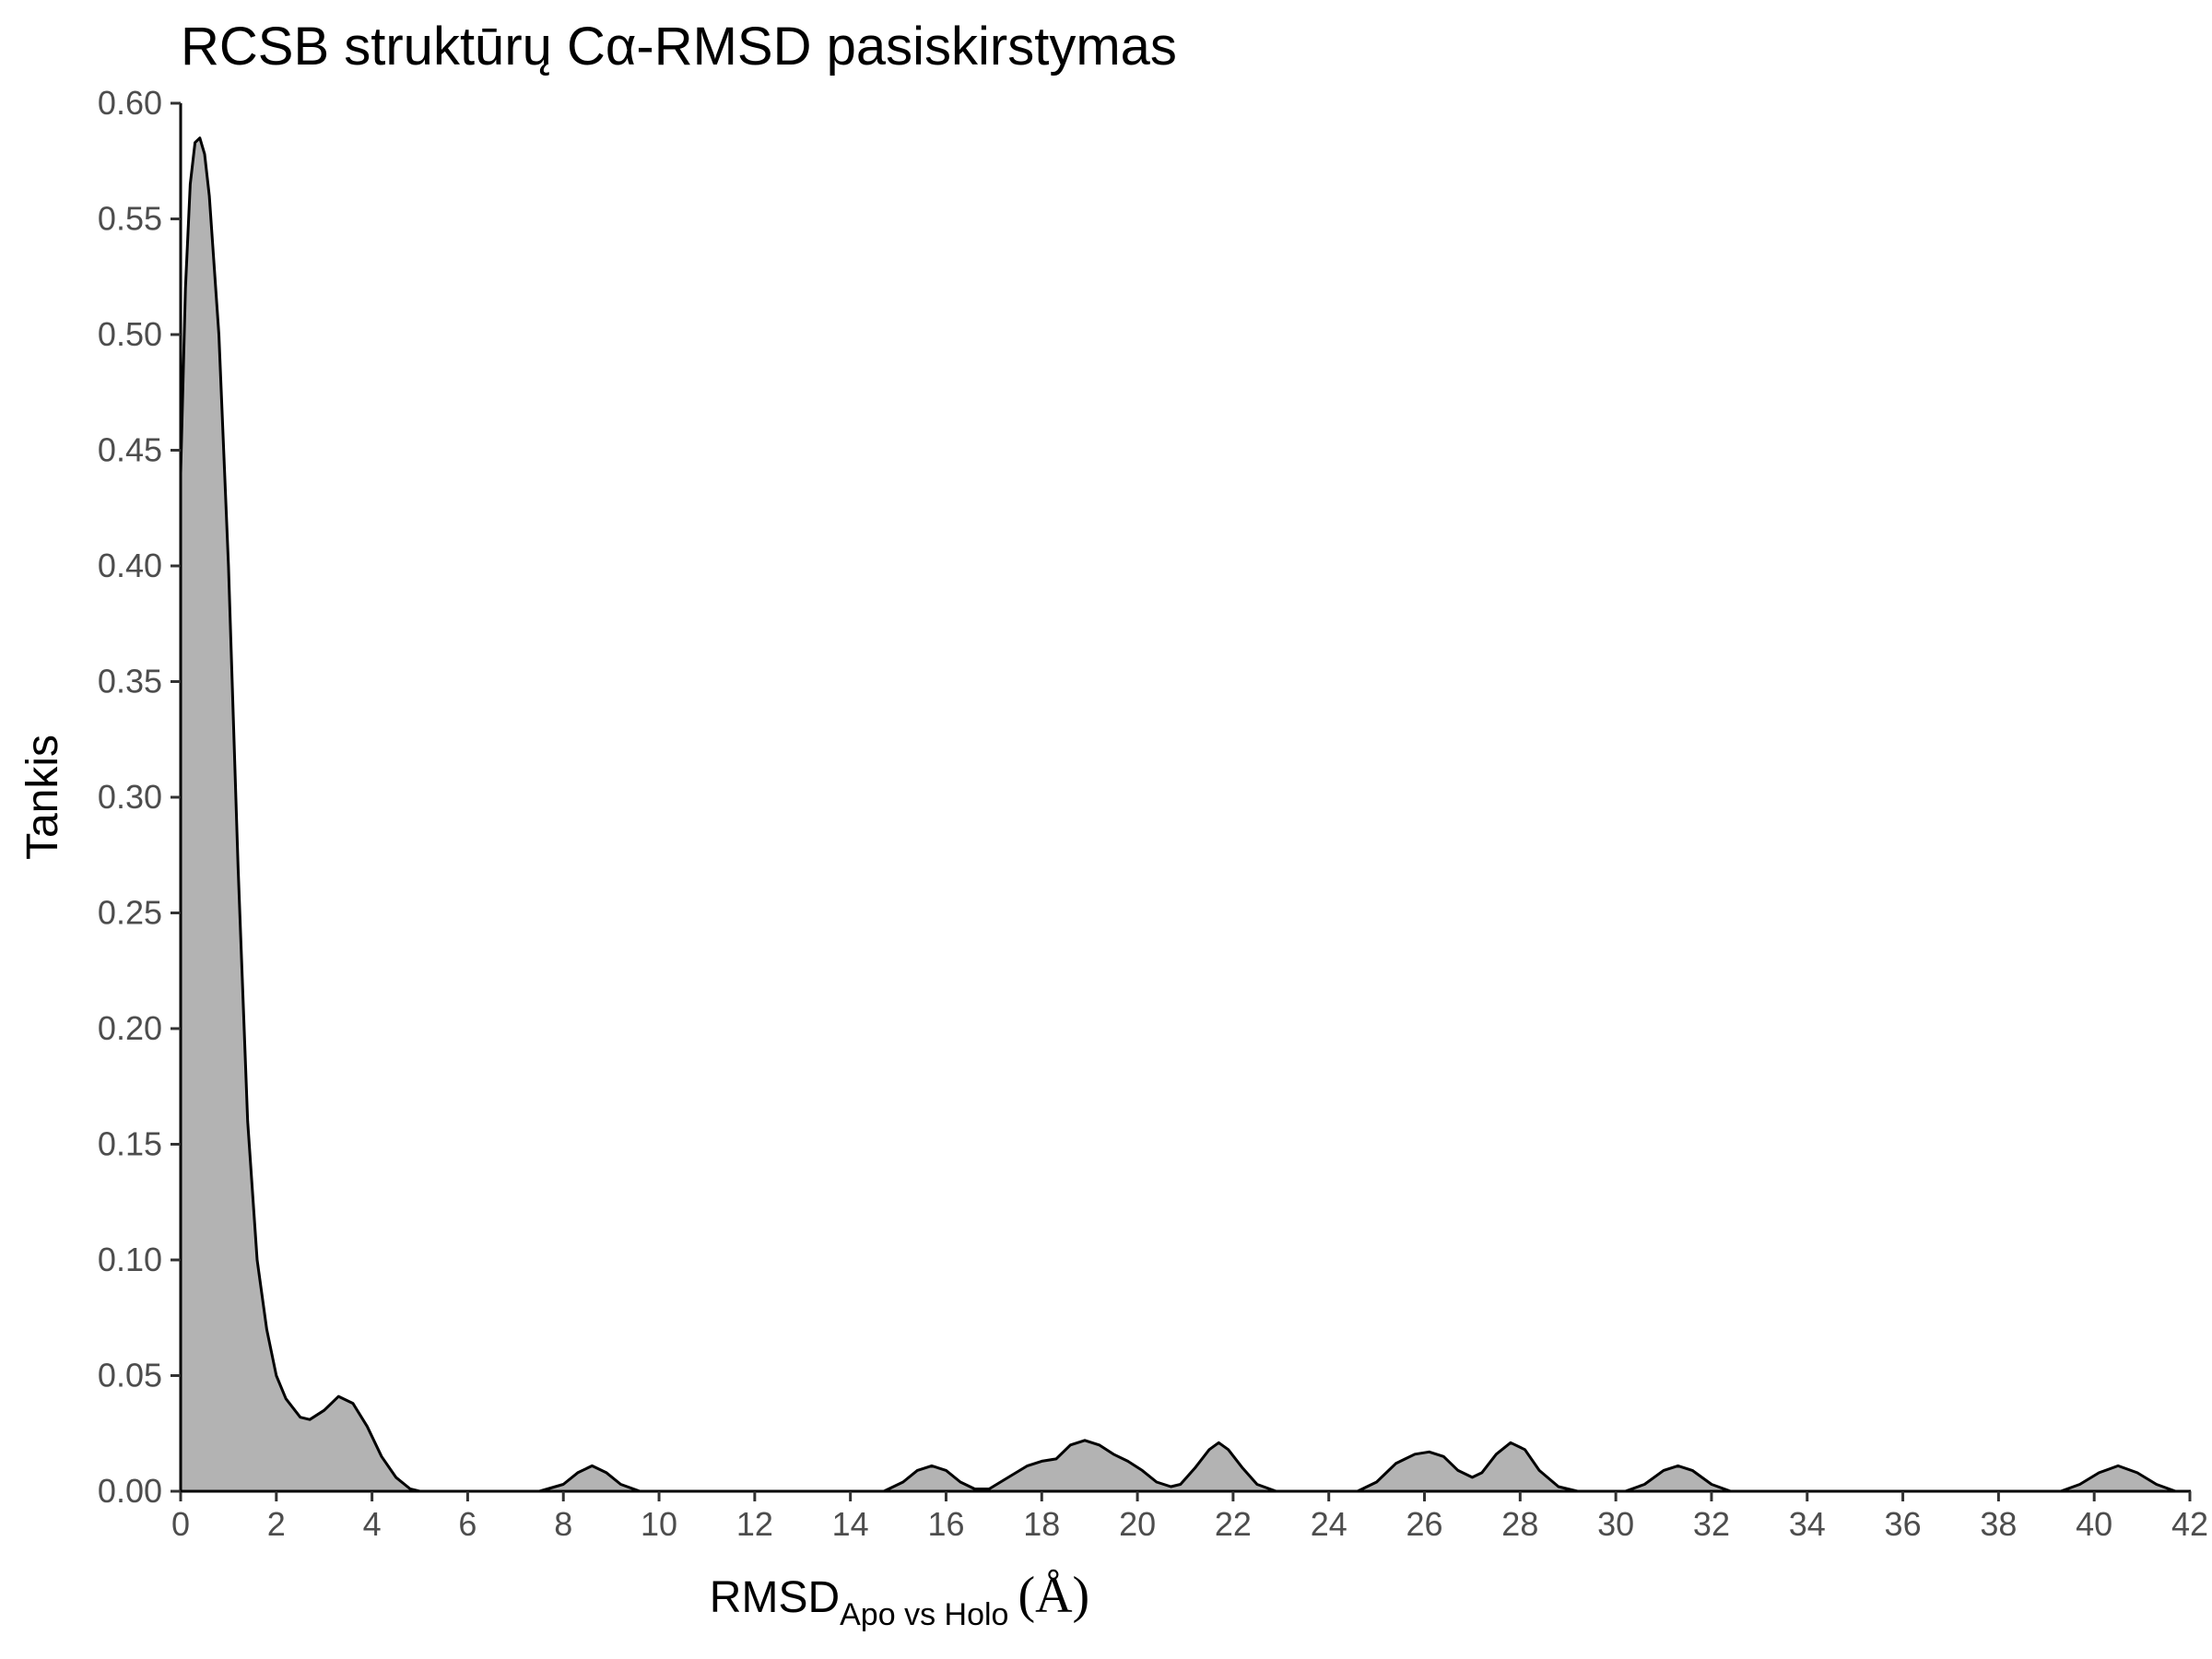  What do you see at coordinates (775, 1597) in the screenshot?
I see `x-axis-title-main: RMSD` at bounding box center [775, 1597].